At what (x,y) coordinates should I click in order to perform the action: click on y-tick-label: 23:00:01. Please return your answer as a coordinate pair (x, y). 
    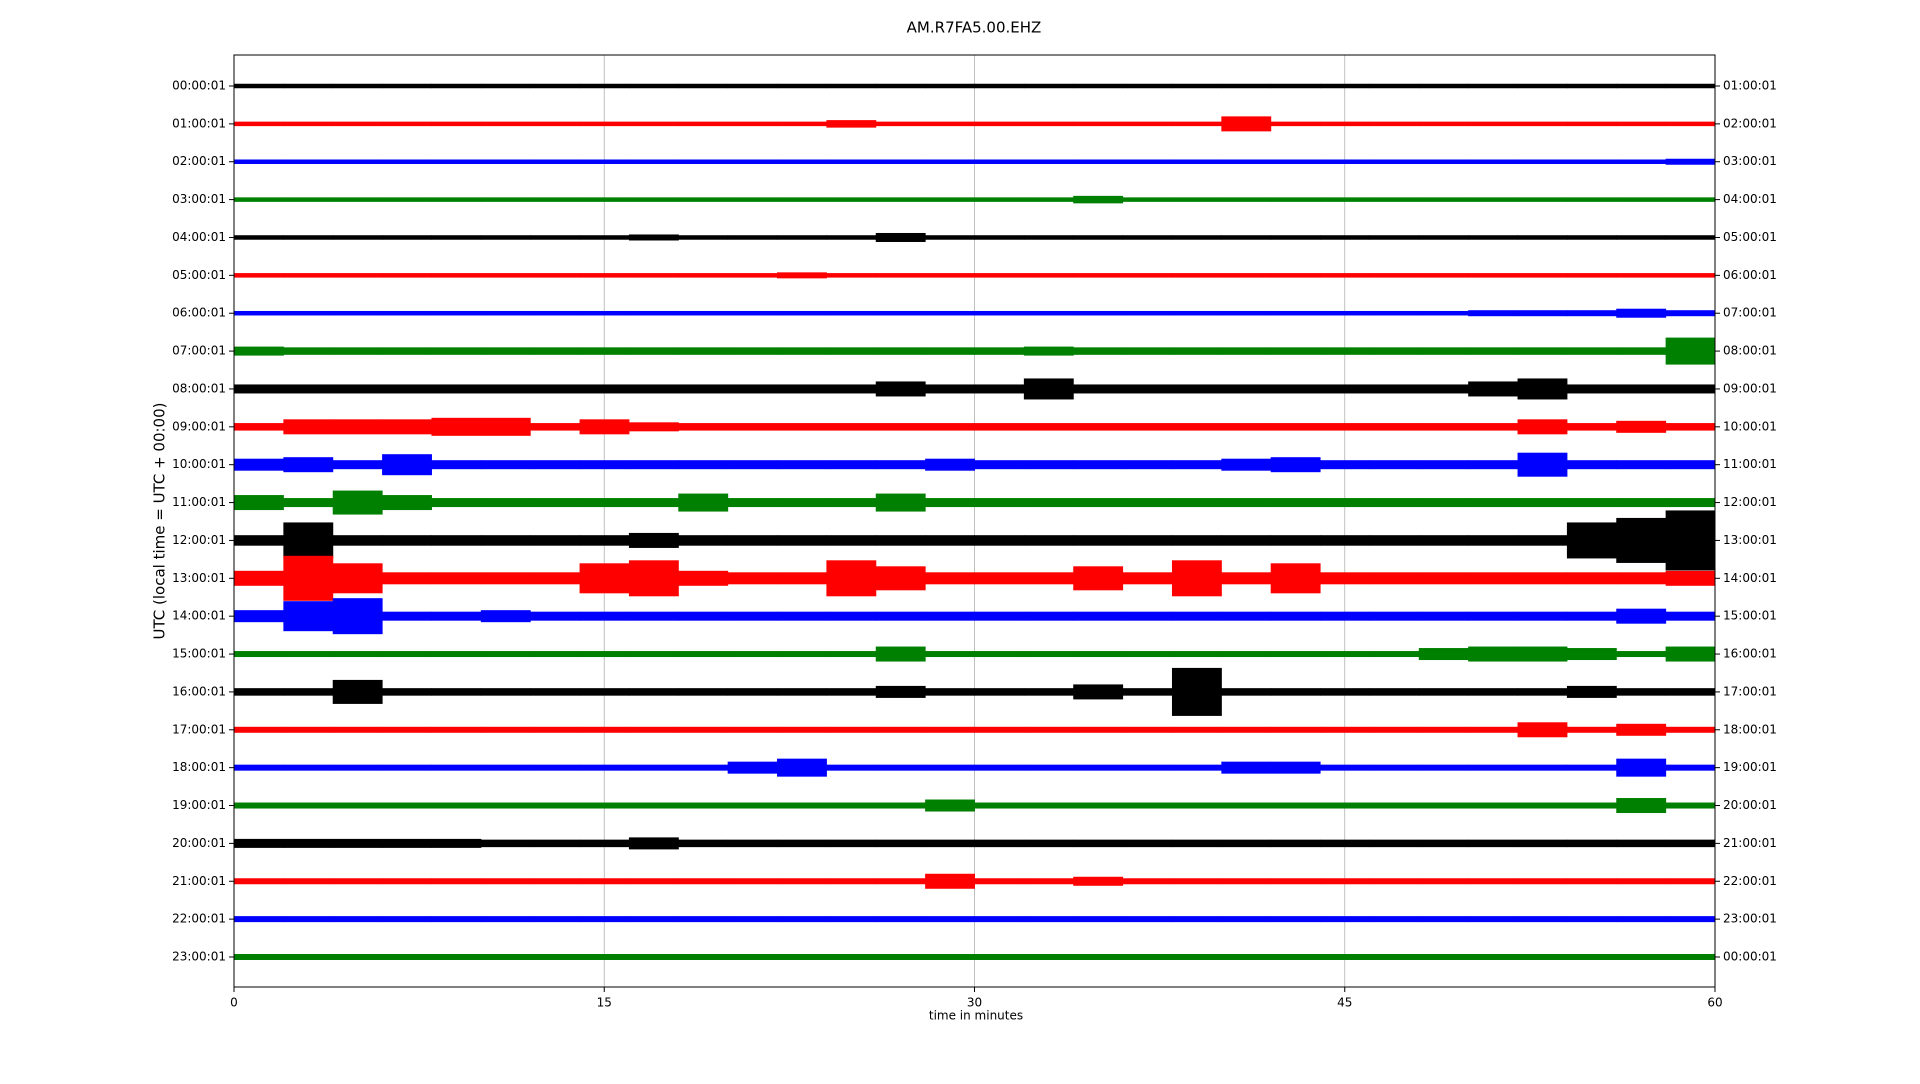
    Looking at the image, I should click on (199, 957).